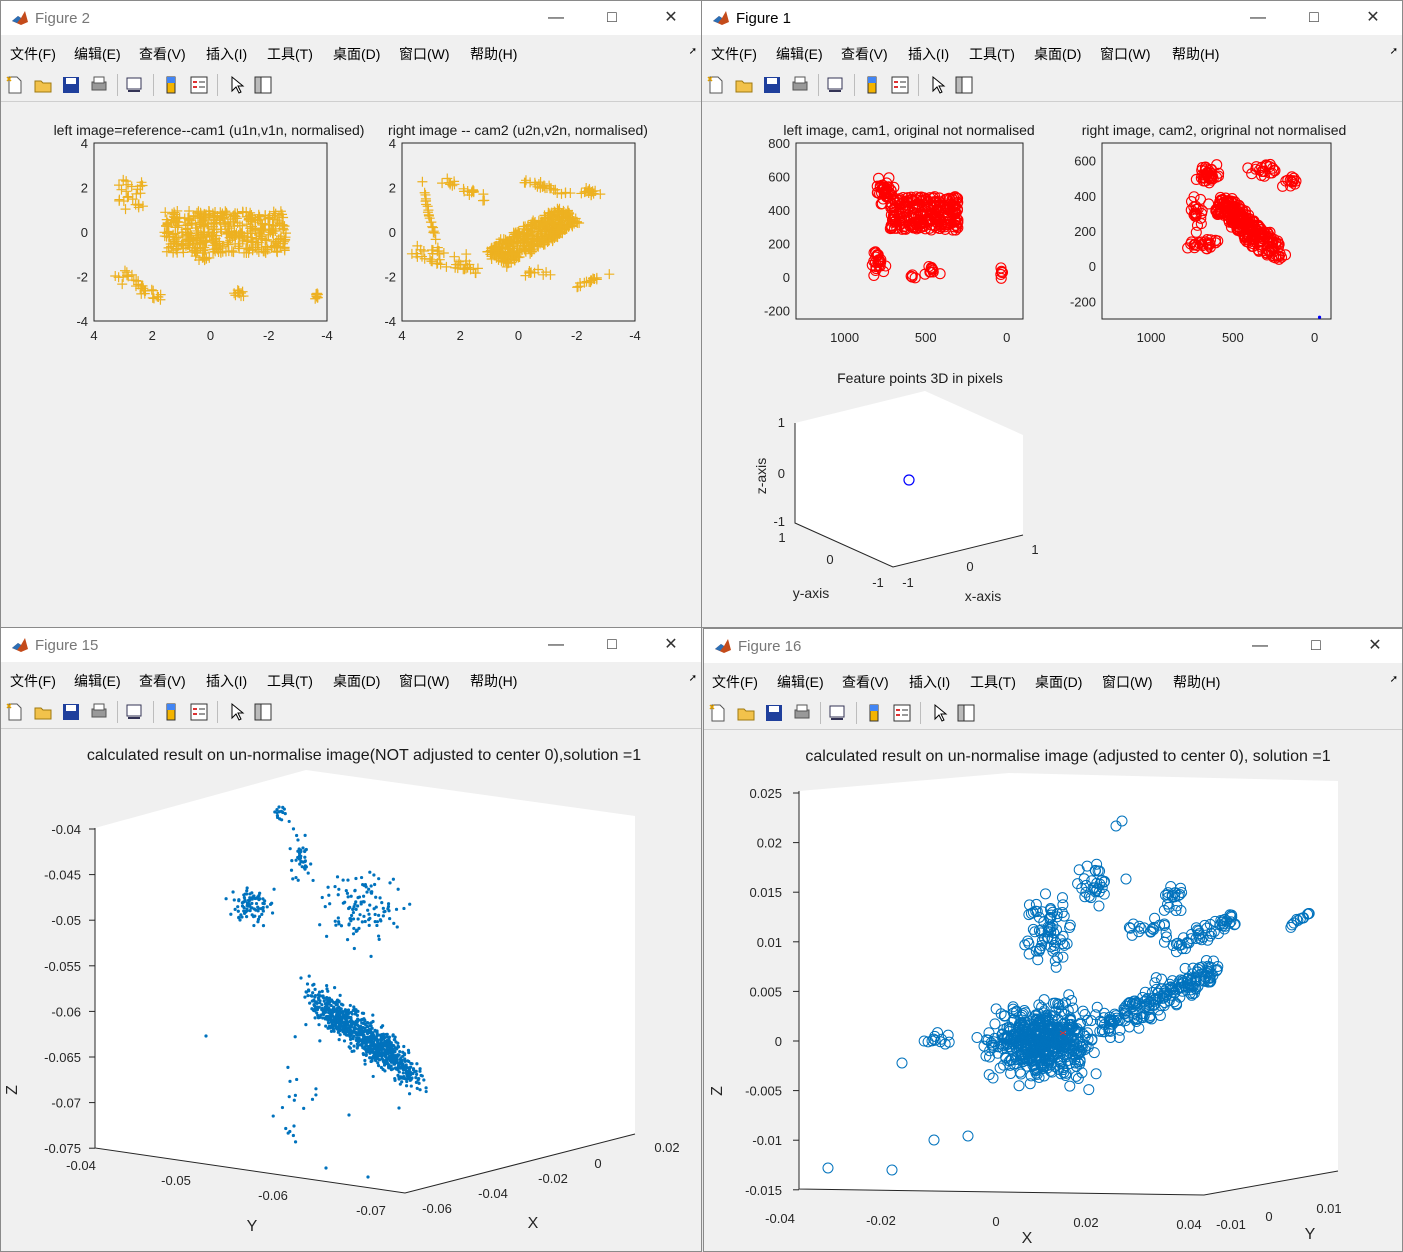 Image resolution: width=1403 pixels, height=1252 pixels. I want to click on title-bar: Figure 16 — □ ✕, so click(1053, 646).